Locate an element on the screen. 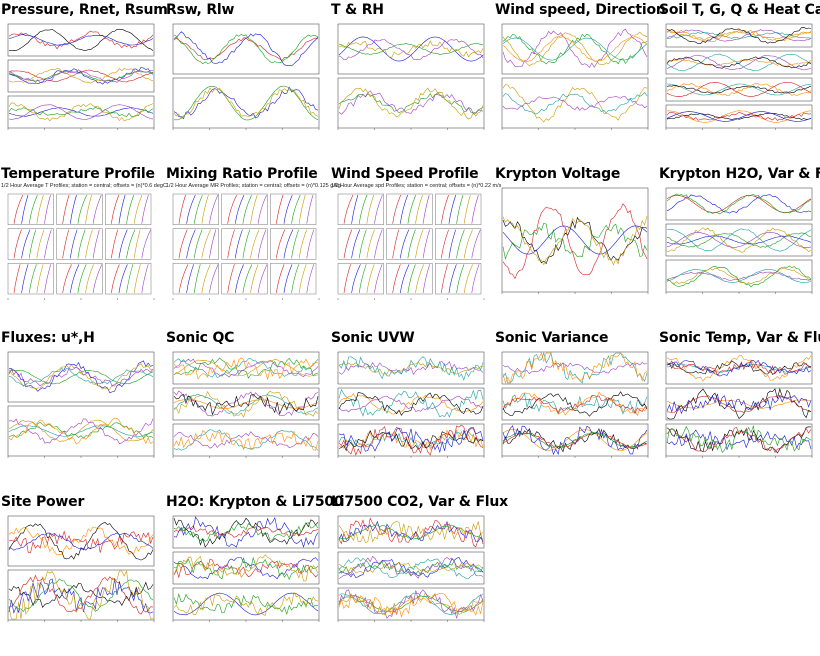 This screenshot has height=656, width=820. tile-title: Mixing Ratio Profile is located at coordinates (242, 174).